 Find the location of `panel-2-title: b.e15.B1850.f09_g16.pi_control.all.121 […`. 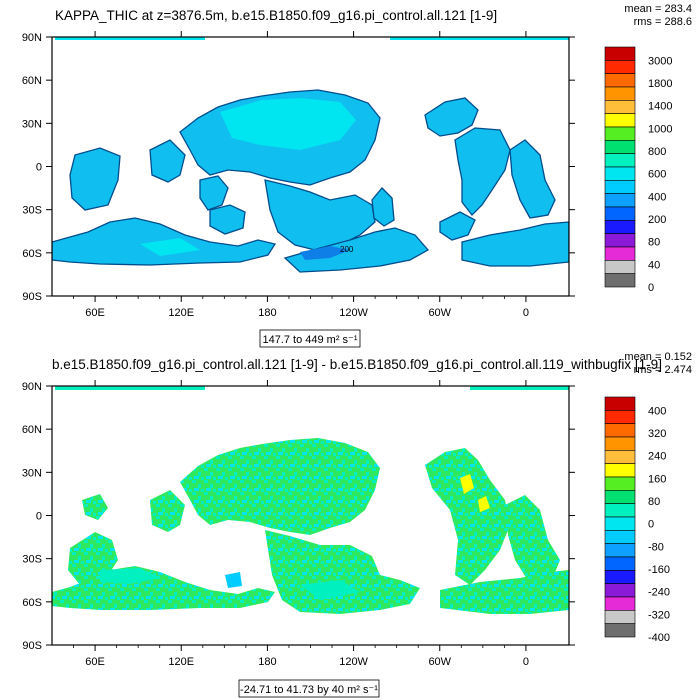

panel-2-title: b.e15.B1850.f09_g16.pi_control.all.121 [… is located at coordinates (357, 364).